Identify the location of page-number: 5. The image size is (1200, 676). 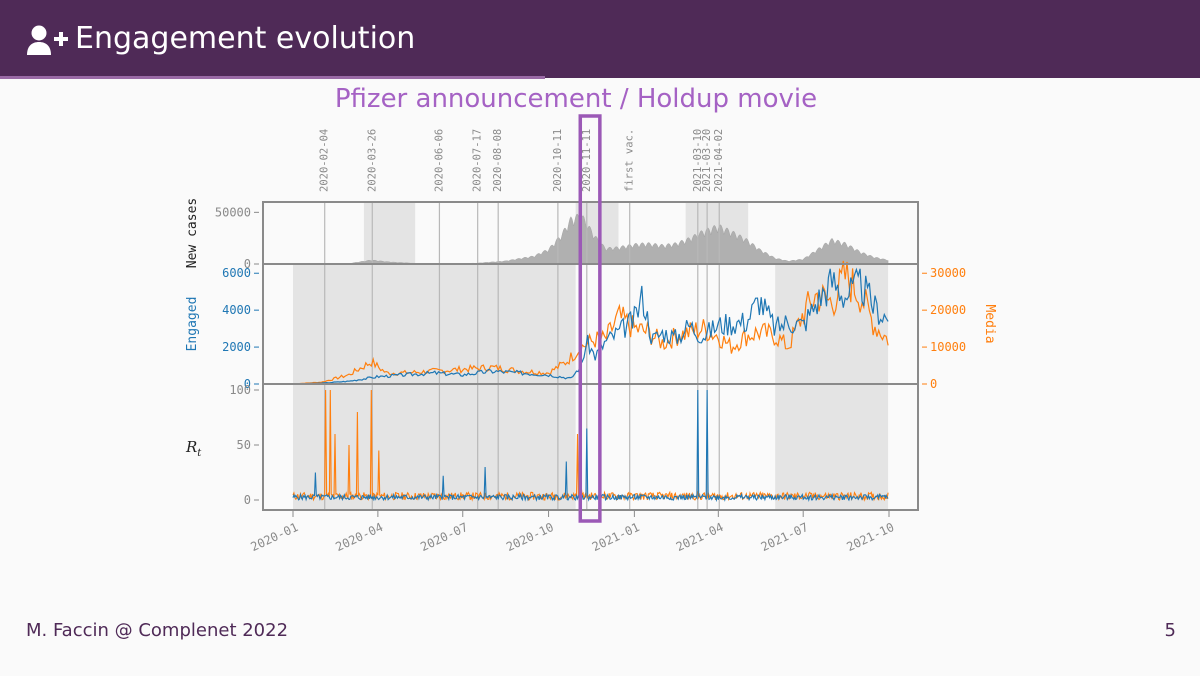
(1170, 630).